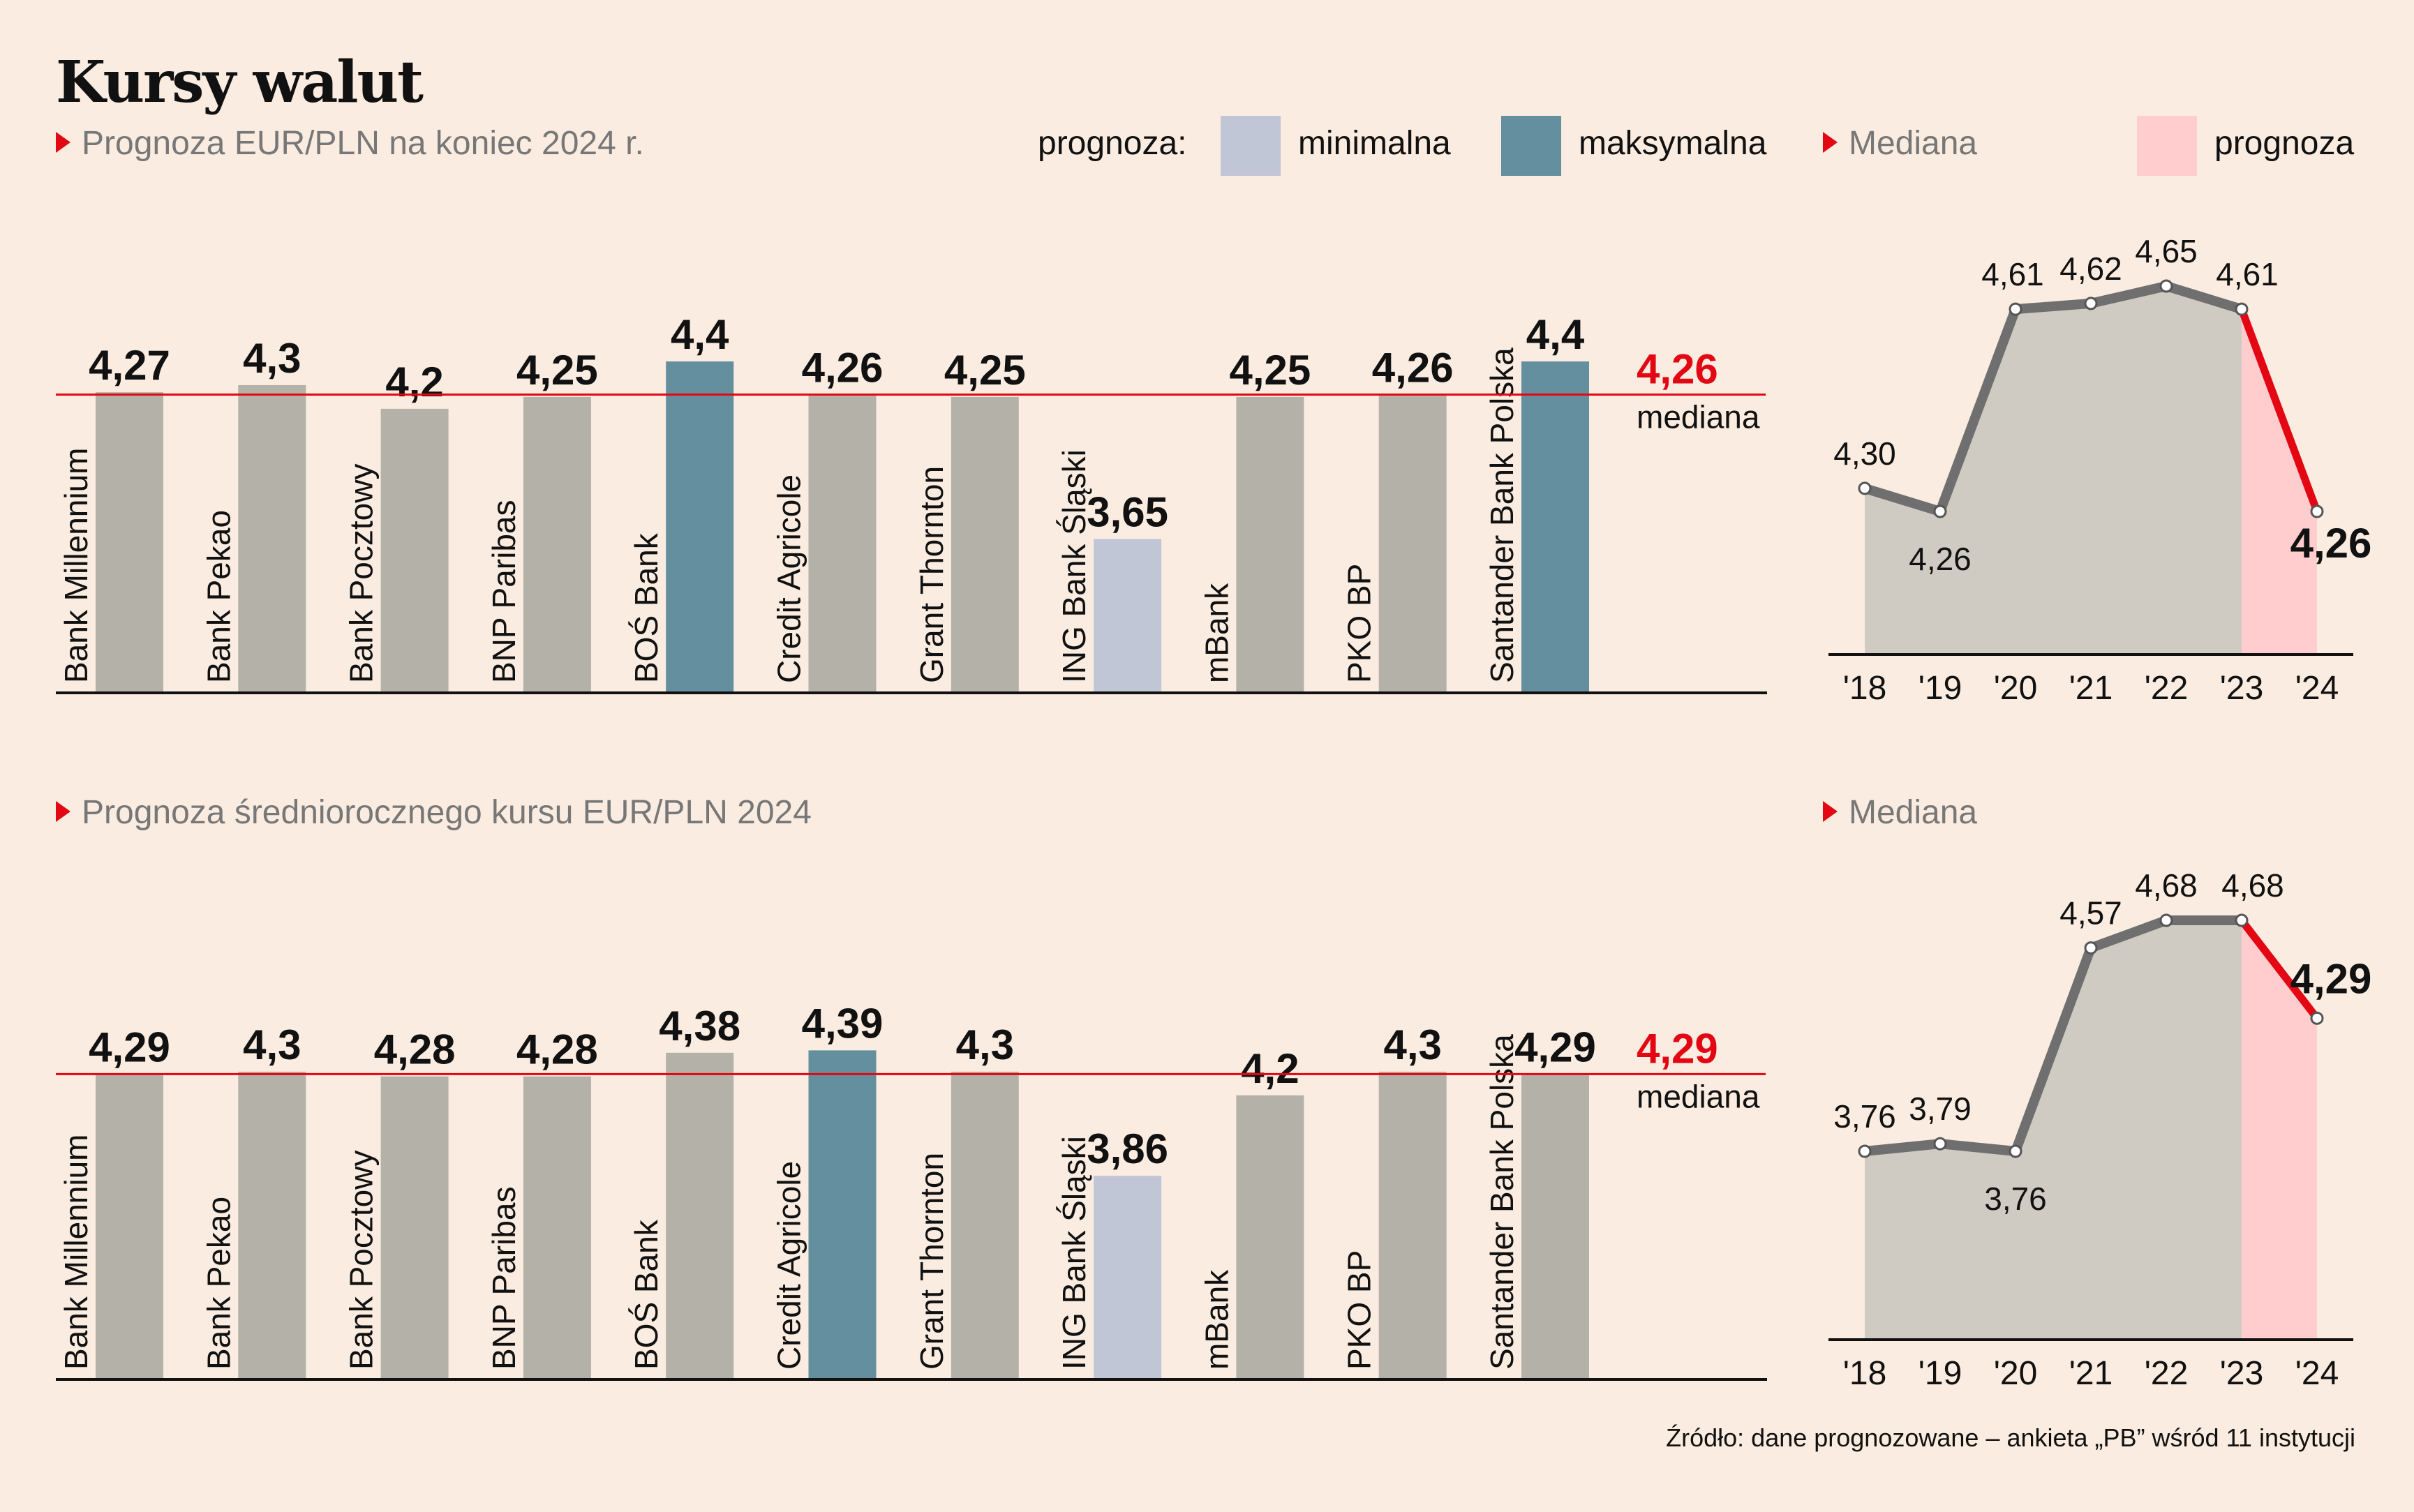 Image resolution: width=2414 pixels, height=1512 pixels. Describe the element at coordinates (1673, 143) in the screenshot. I see `legend-max-label: maksymalna` at that location.